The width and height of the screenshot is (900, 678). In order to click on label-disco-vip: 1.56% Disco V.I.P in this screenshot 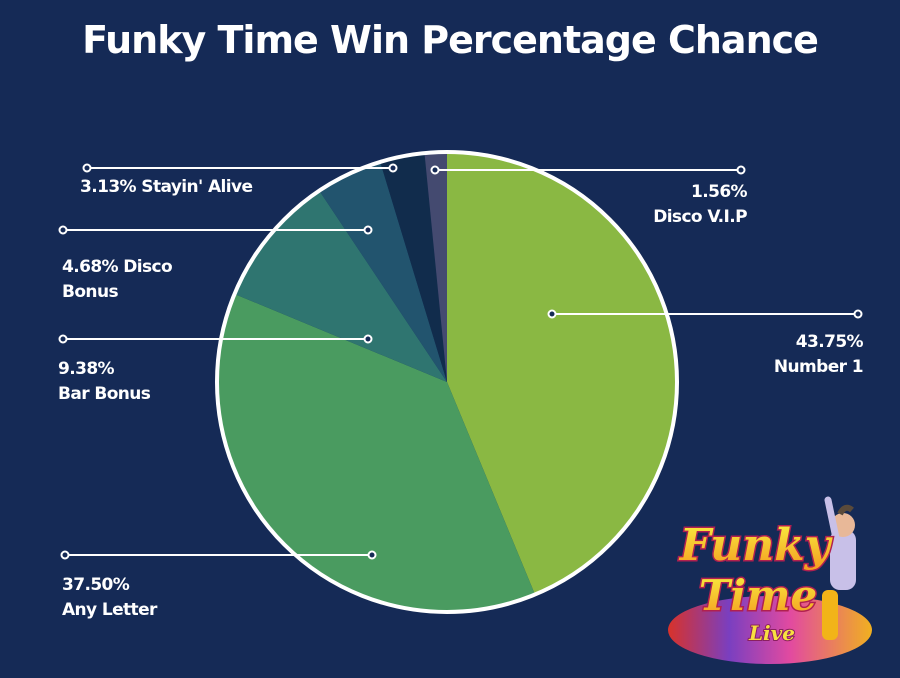, I will do `click(693, 205)`.